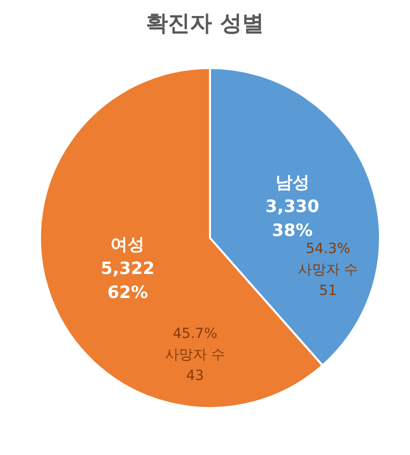  I want to click on text: 45.7% 사망자 수 43, so click(195, 355).